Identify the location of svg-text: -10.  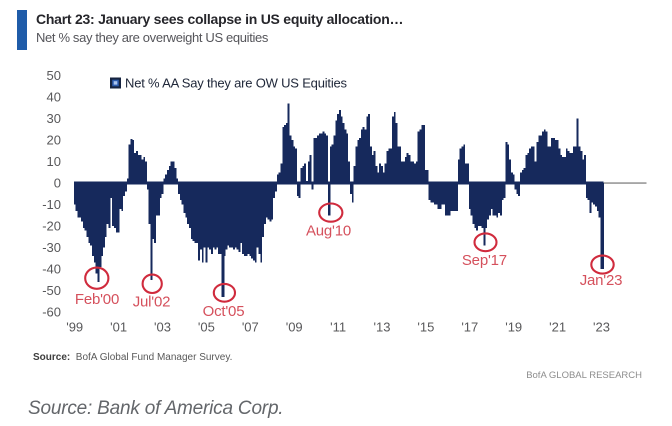
(51, 204).